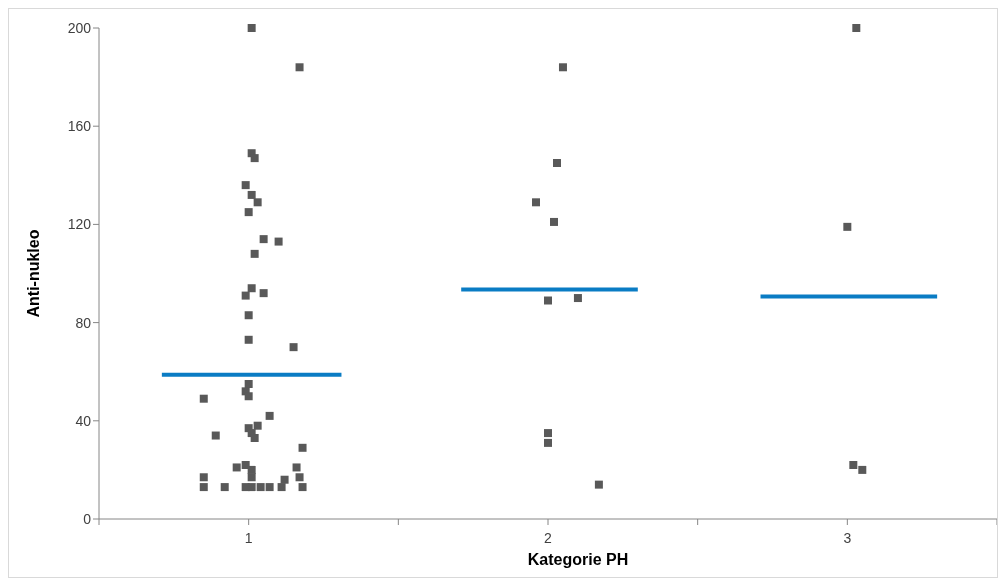  What do you see at coordinates (83, 420) in the screenshot?
I see `y-tick-label: 40` at bounding box center [83, 420].